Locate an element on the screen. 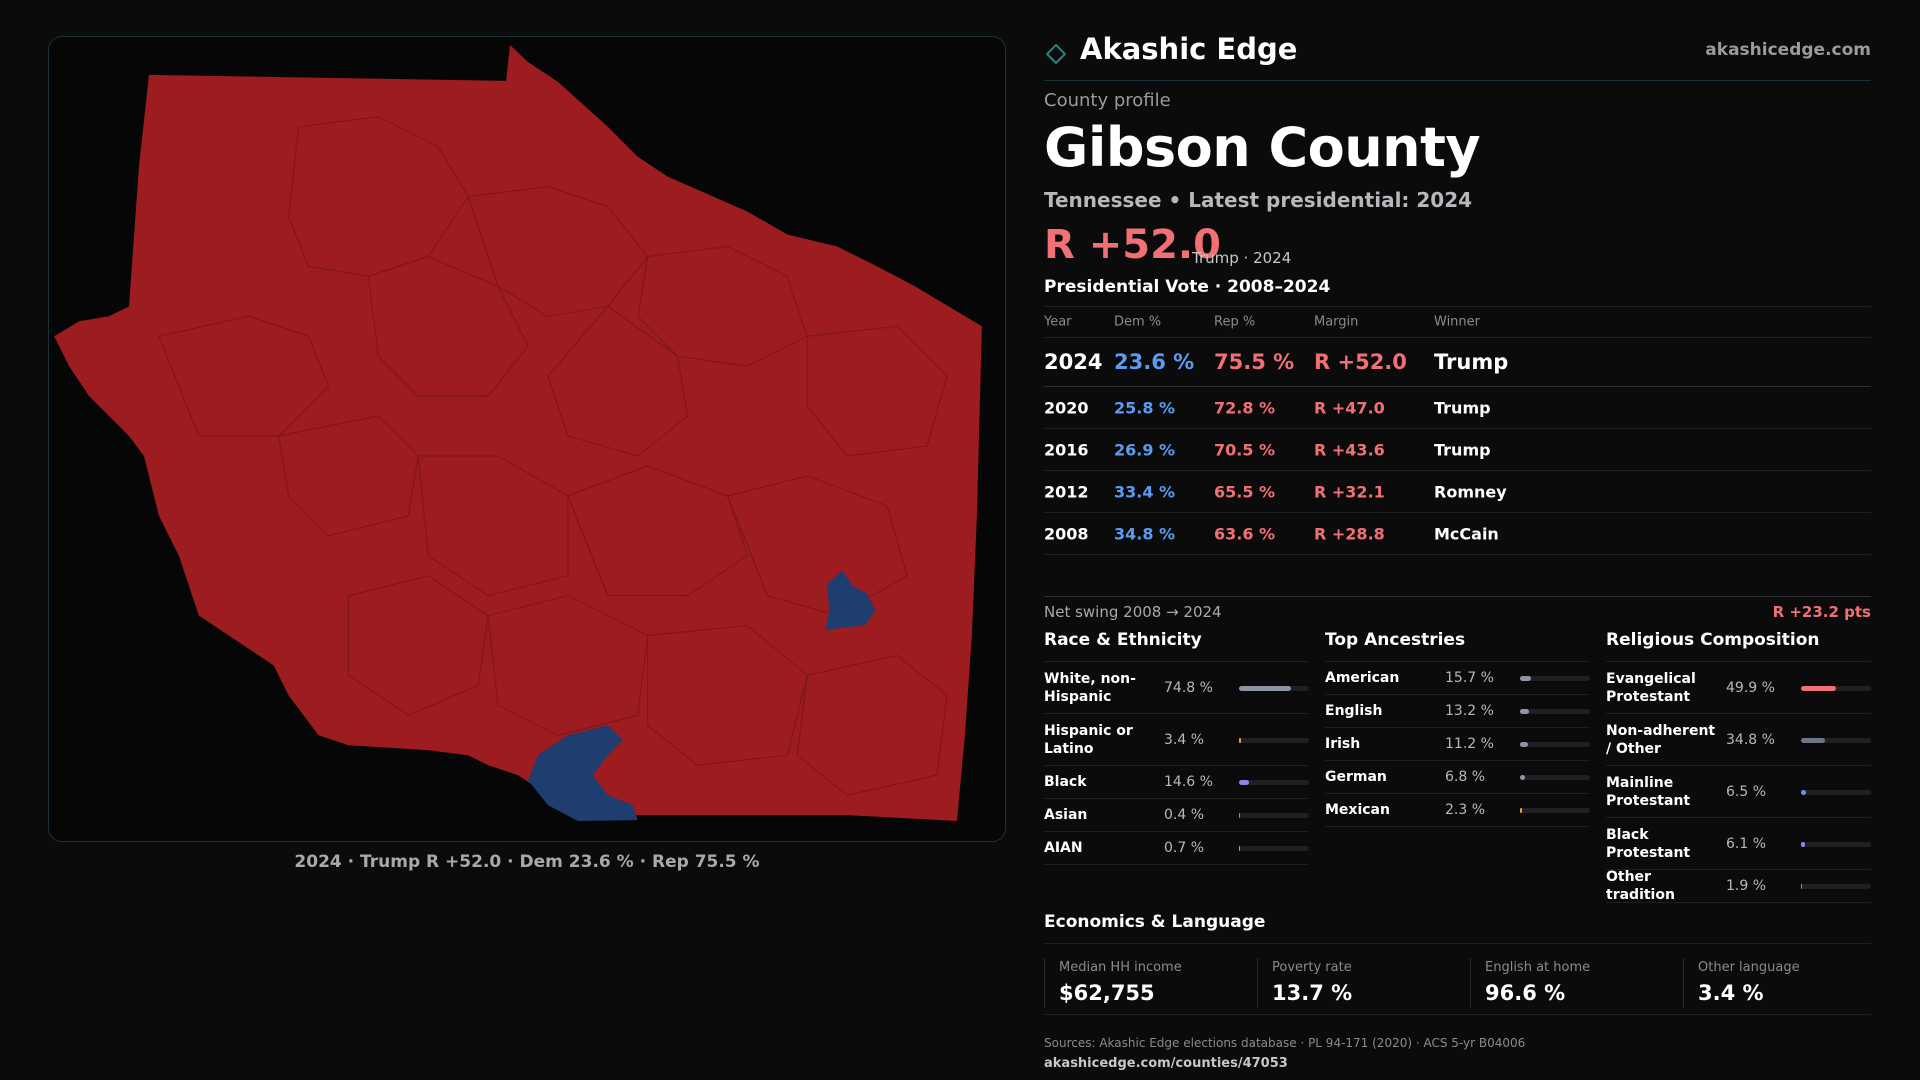 This screenshot has width=1920, height=1080. religion-label: Mainline Protestant is located at coordinates (1648, 791).